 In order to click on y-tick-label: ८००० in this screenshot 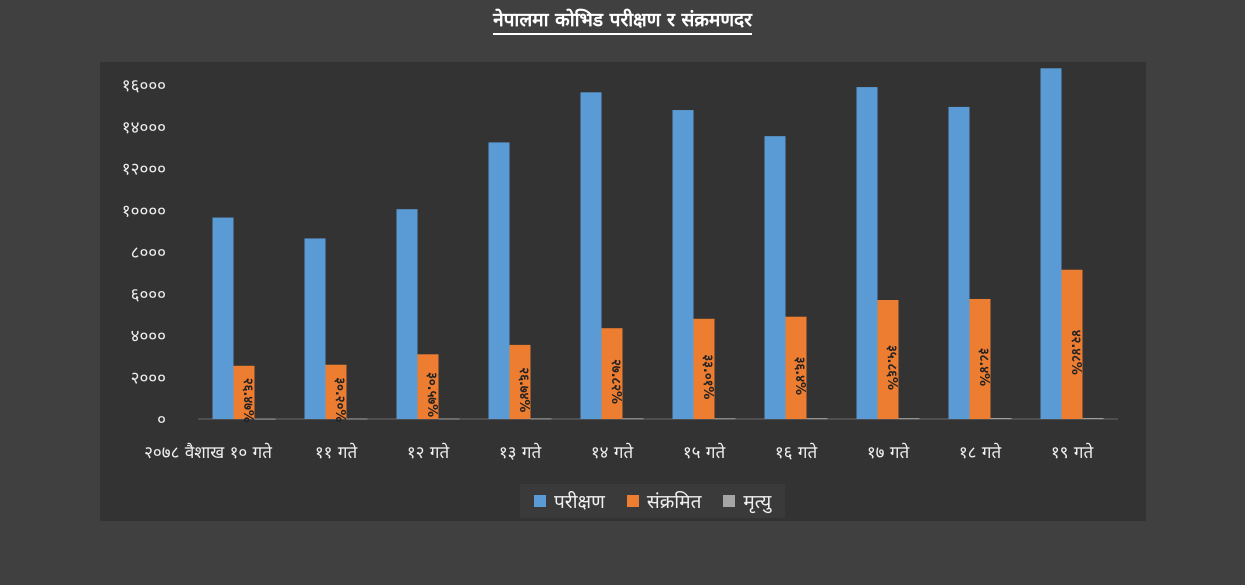, I will do `click(148, 253)`.